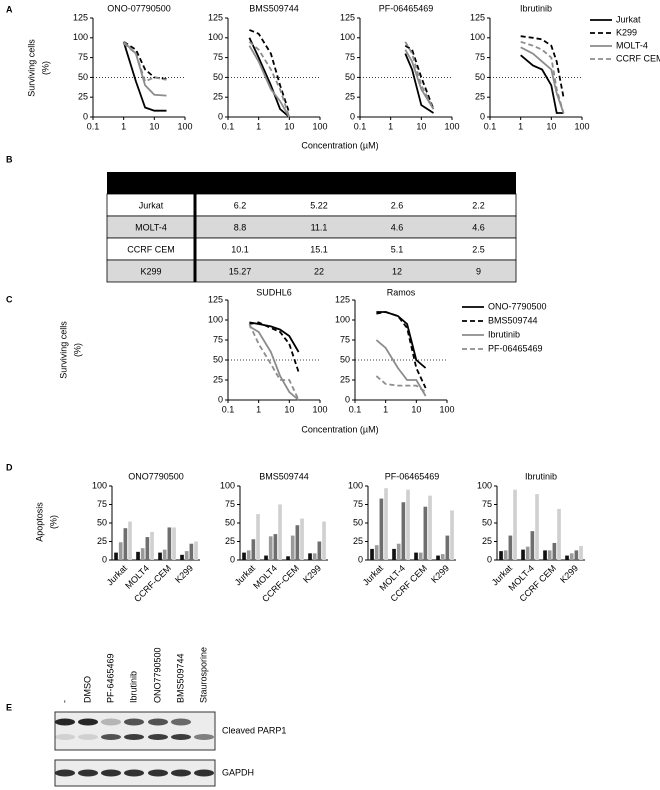 The image size is (660, 790). Describe the element at coordinates (397, 249) in the screenshot. I see `table-cell: 5.1` at that location.